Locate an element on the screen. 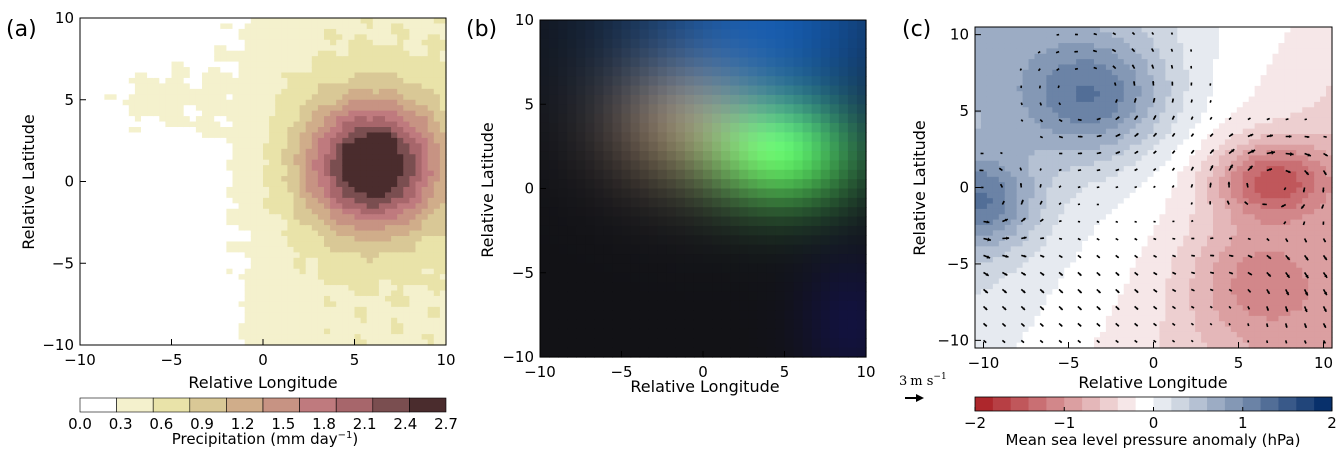 This screenshot has height=455, width=1336. colorbar-a-swatch is located at coordinates (428, 405).